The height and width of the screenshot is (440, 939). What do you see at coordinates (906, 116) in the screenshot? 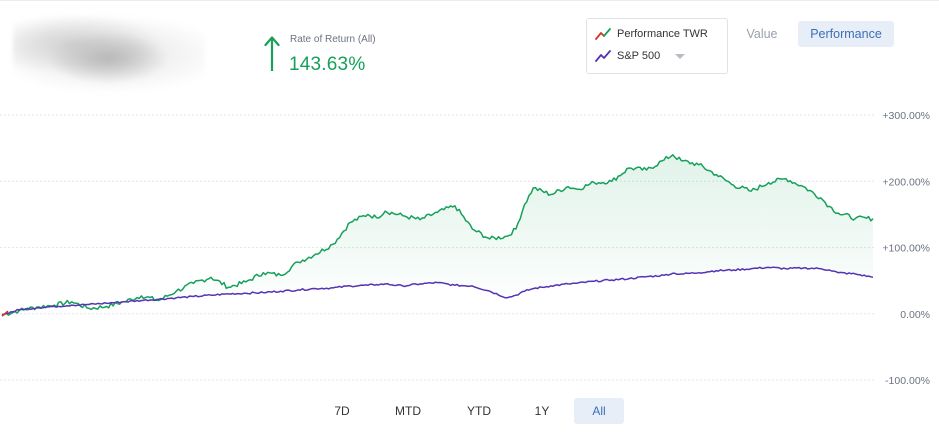
I see `y-tick-label: +300.00%` at bounding box center [906, 116].